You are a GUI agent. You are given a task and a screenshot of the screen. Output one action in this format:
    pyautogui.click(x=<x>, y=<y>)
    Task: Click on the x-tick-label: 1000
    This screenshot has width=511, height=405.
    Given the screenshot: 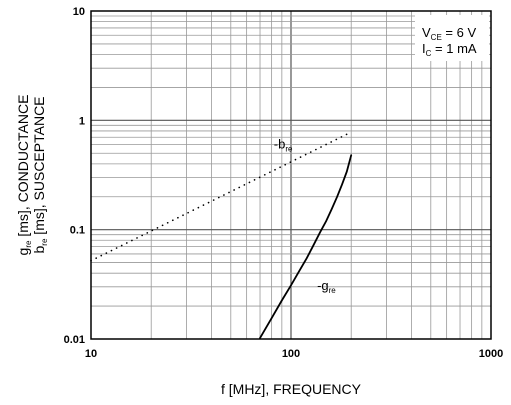 What is the action you would take?
    pyautogui.click(x=491, y=354)
    